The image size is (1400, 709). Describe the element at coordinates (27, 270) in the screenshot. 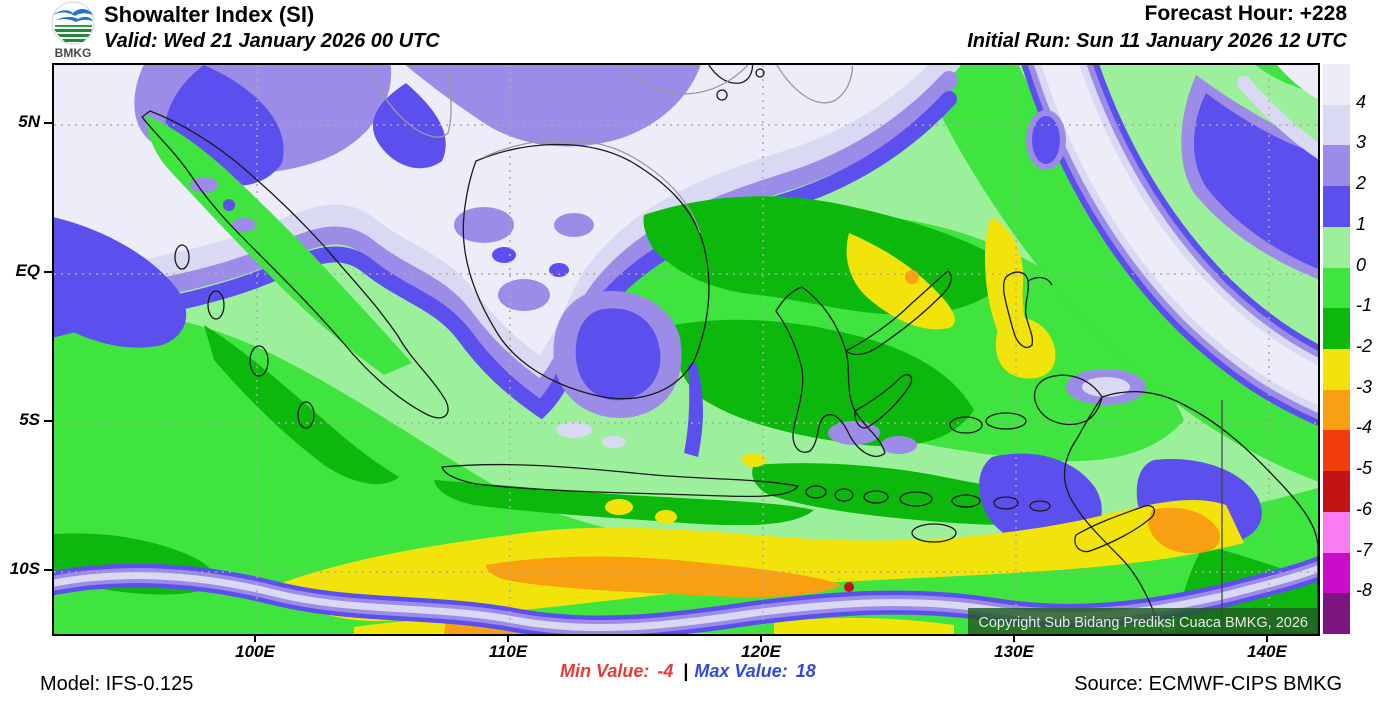

I see `y-axis-label: EQ` at that location.